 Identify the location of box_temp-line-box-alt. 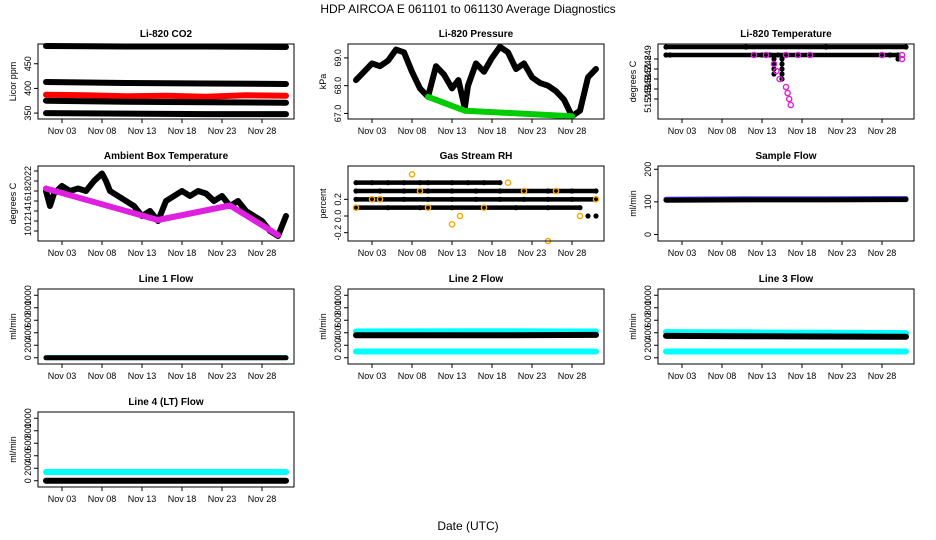
(162, 211).